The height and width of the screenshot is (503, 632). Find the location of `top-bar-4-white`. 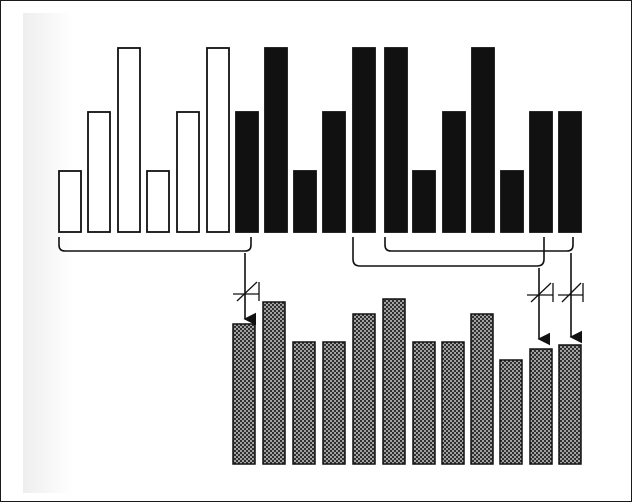

top-bar-4-white is located at coordinates (158, 201).